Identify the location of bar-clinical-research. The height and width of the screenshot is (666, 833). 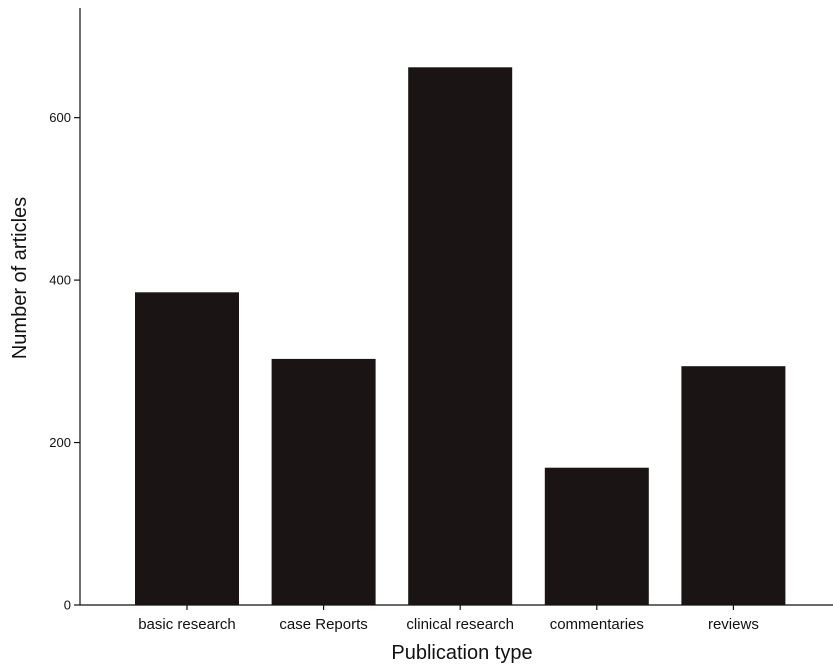
(460, 336).